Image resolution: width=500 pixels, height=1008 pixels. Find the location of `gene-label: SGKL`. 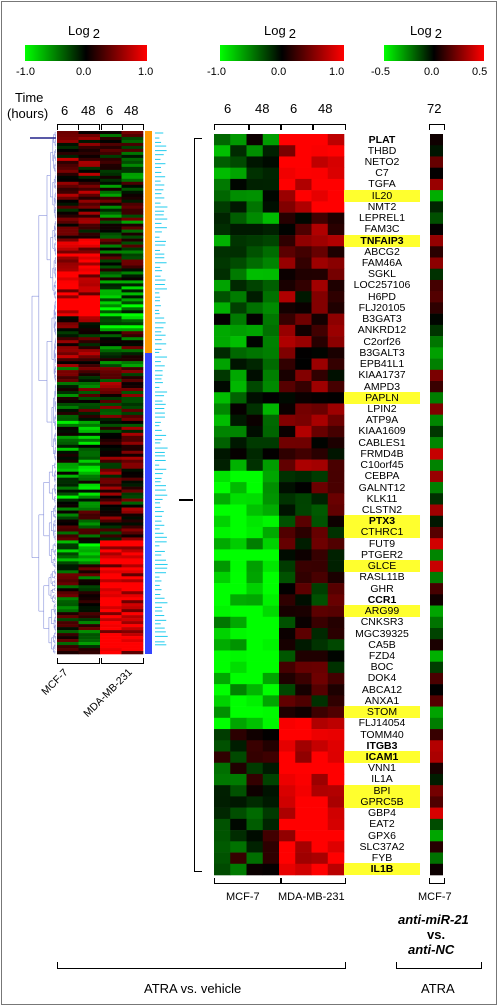

gene-label: SGKL is located at coordinates (381, 274).